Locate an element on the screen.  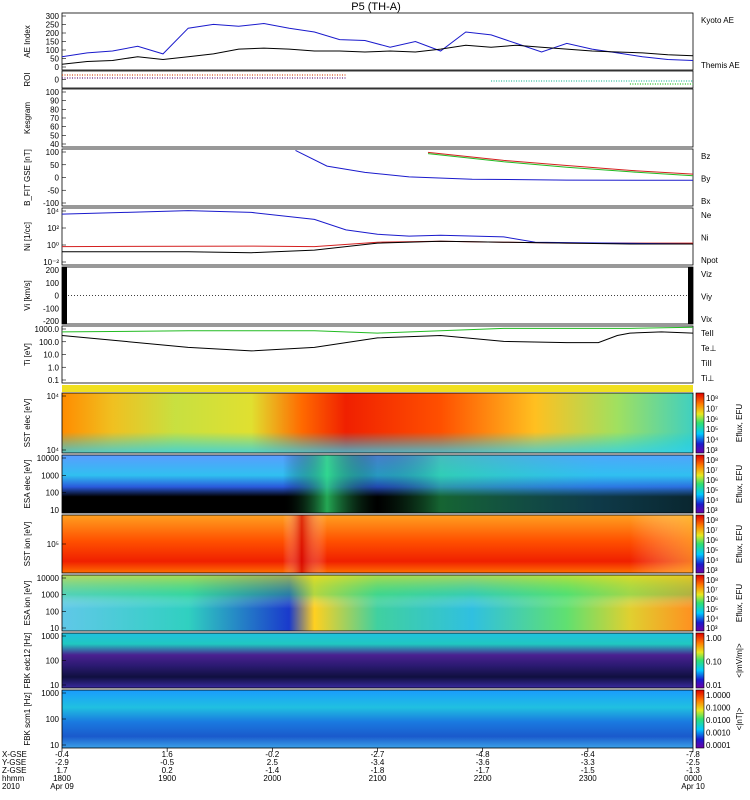
panel-roi: ROI 0 is located at coordinates (358, 79).